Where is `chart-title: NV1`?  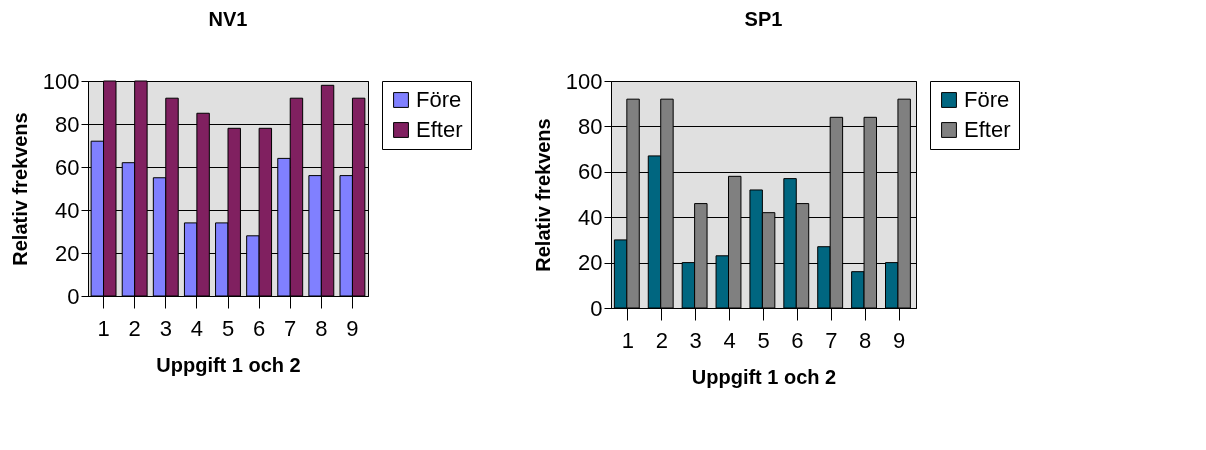 chart-title: NV1 is located at coordinates (228, 19).